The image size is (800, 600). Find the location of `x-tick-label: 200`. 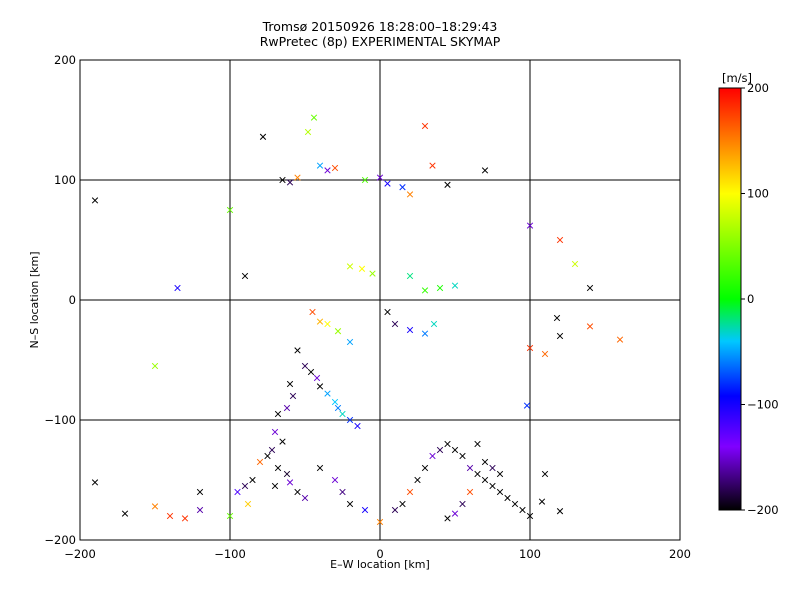

x-tick-label: 200 is located at coordinates (680, 554).